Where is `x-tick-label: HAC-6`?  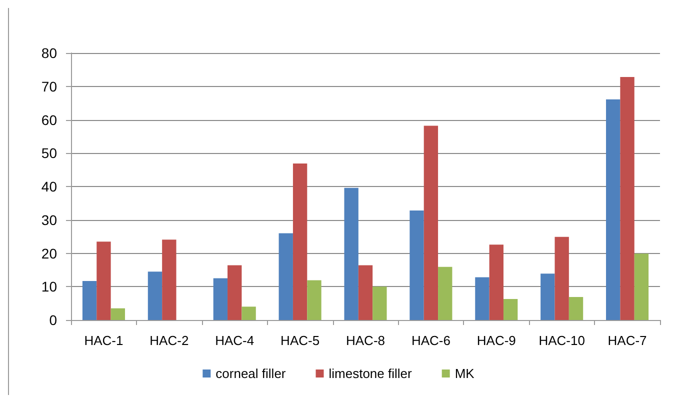
x-tick-label: HAC-6 is located at coordinates (430, 340).